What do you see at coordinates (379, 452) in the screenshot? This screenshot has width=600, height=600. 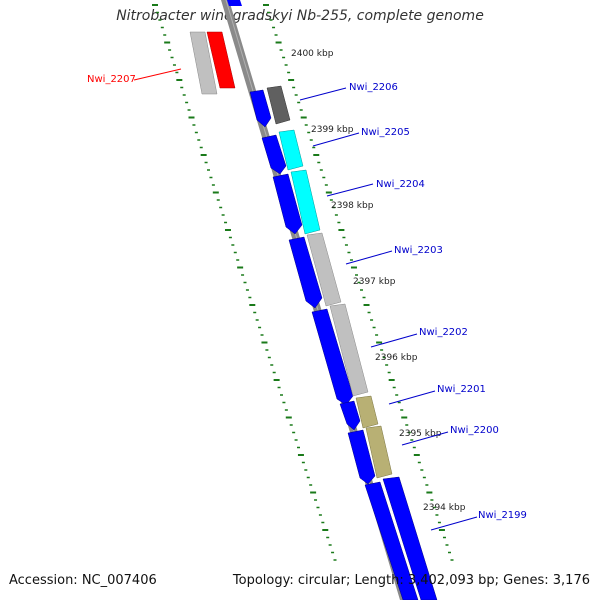 I see `gene-block-nwi-2200-cog` at bounding box center [379, 452].